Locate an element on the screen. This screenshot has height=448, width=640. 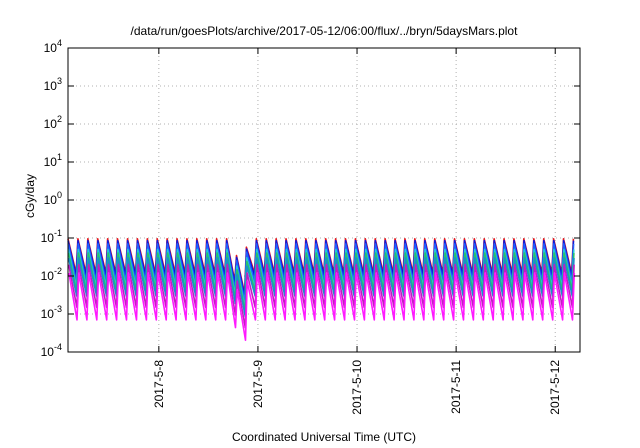
y-tick-label: 10⁻² is located at coordinates (51, 274).